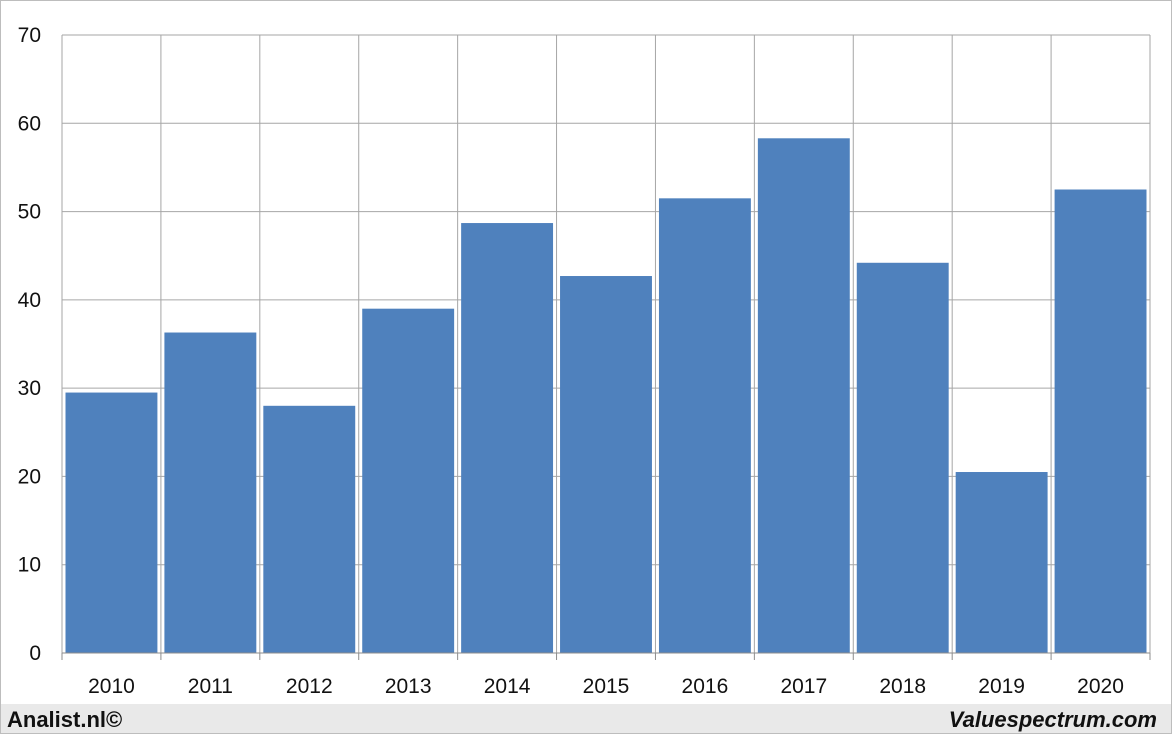 The image size is (1172, 734). I want to click on x-tick-label: 2012, so click(309, 686).